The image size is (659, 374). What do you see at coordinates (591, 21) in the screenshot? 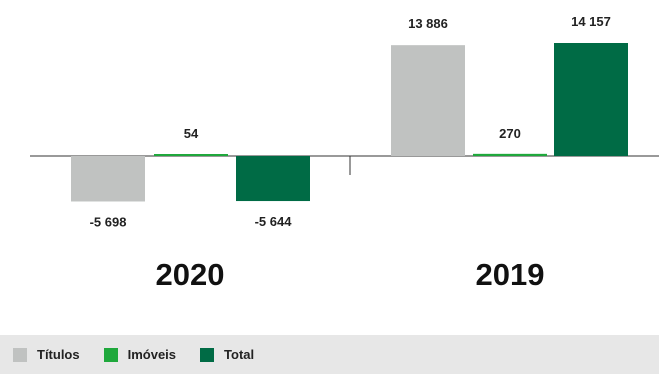
I see `value-label-2019-total: 14 157` at bounding box center [591, 21].